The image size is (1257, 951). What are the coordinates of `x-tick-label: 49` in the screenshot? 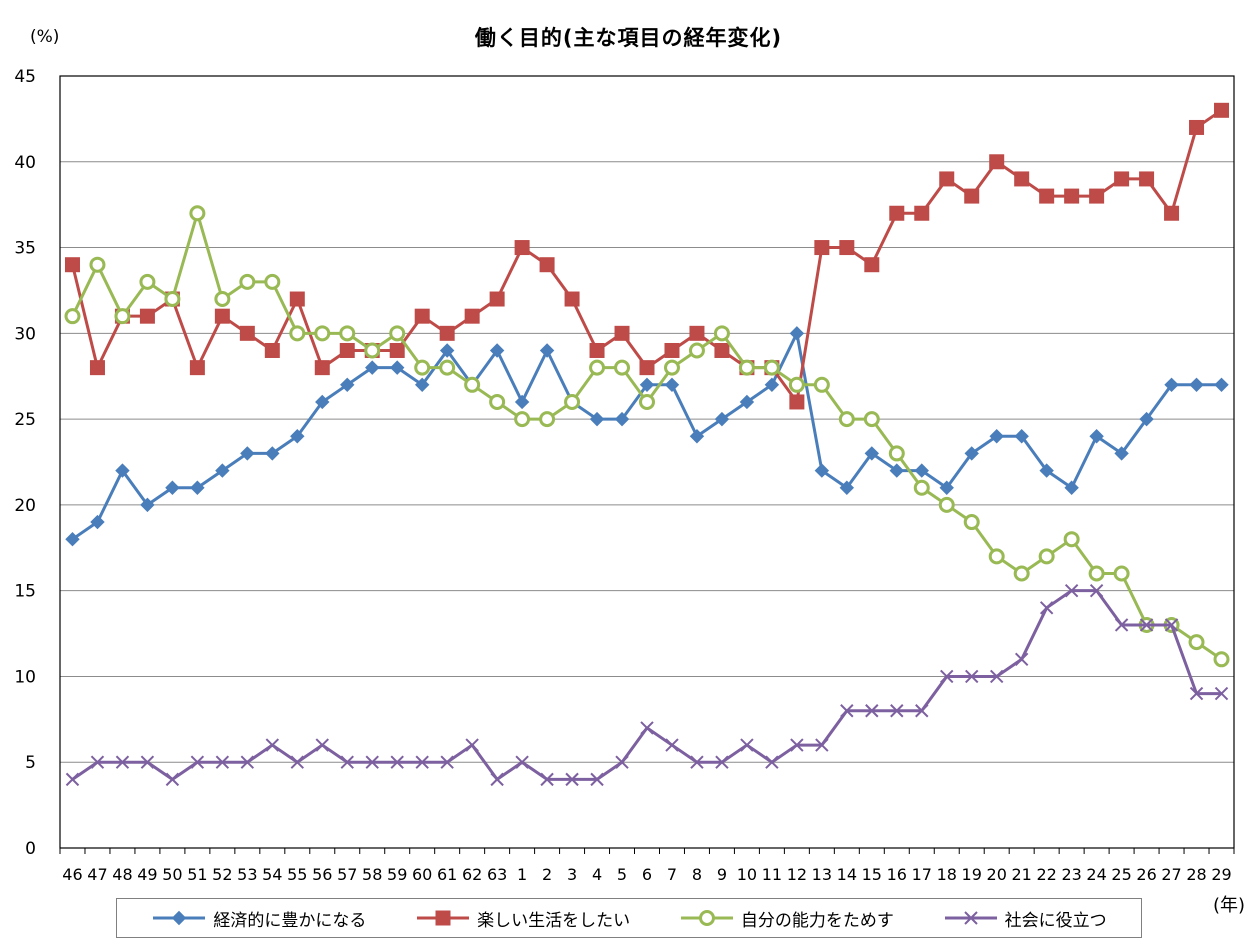 It's located at (147, 874).